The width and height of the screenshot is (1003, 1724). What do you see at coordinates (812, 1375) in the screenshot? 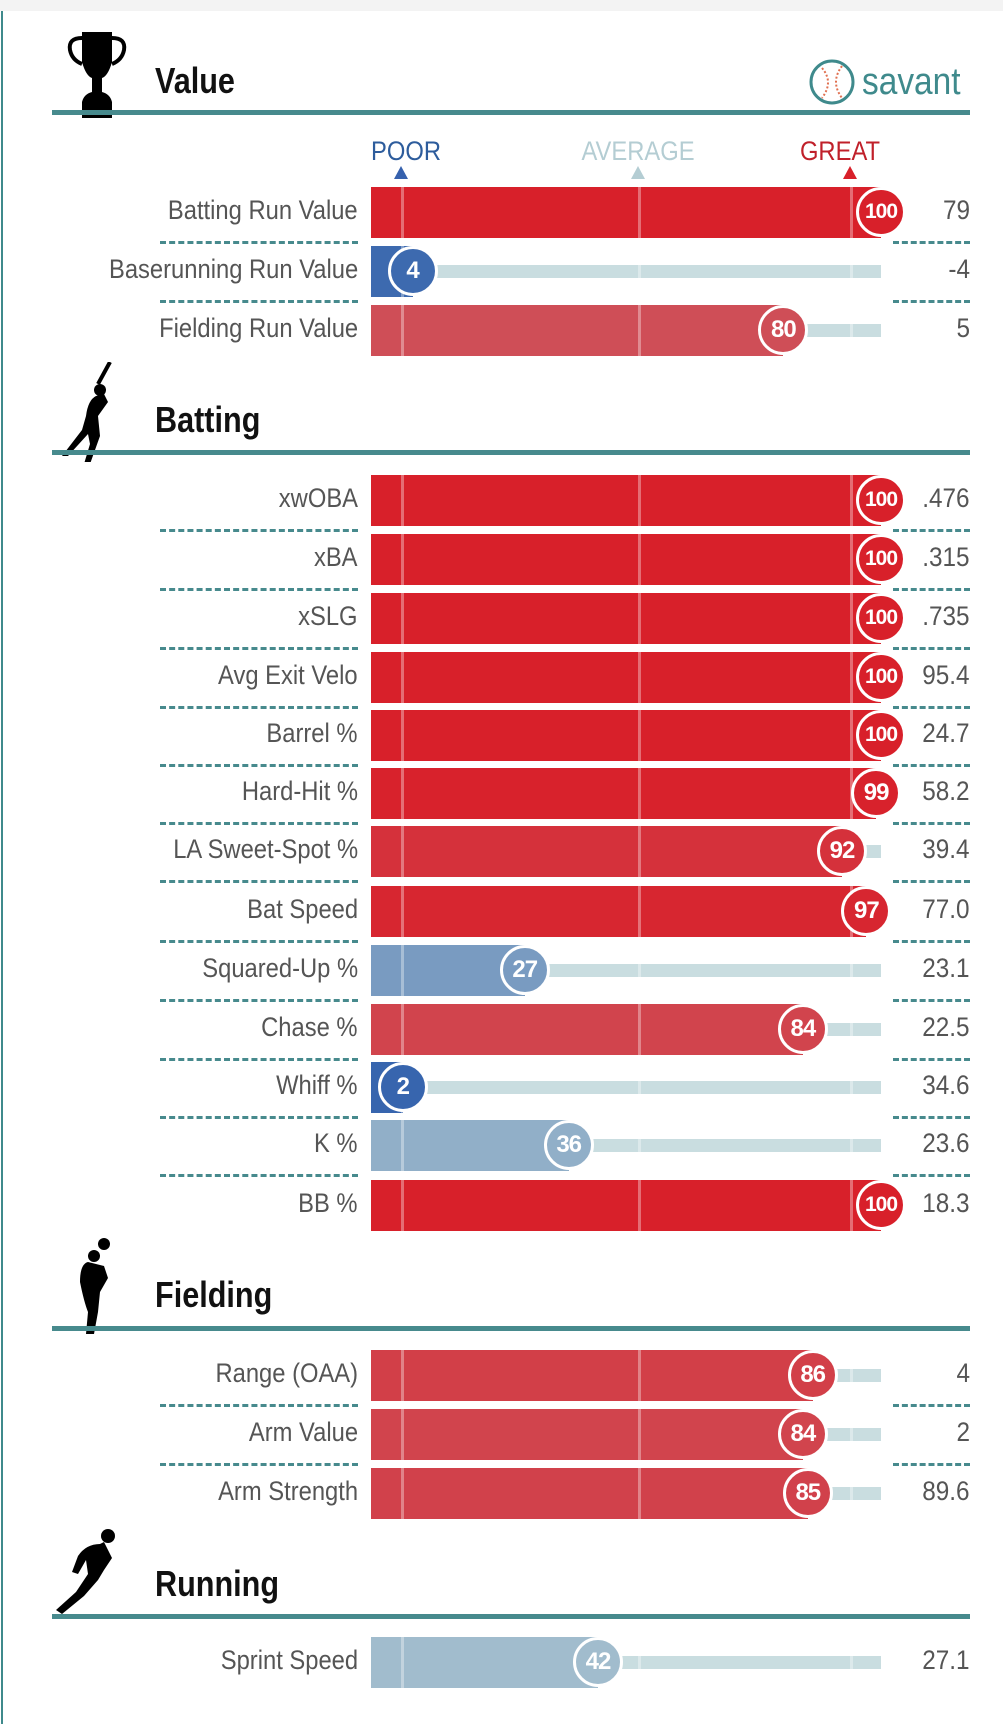
I see `percentile-badge: 86` at bounding box center [812, 1375].